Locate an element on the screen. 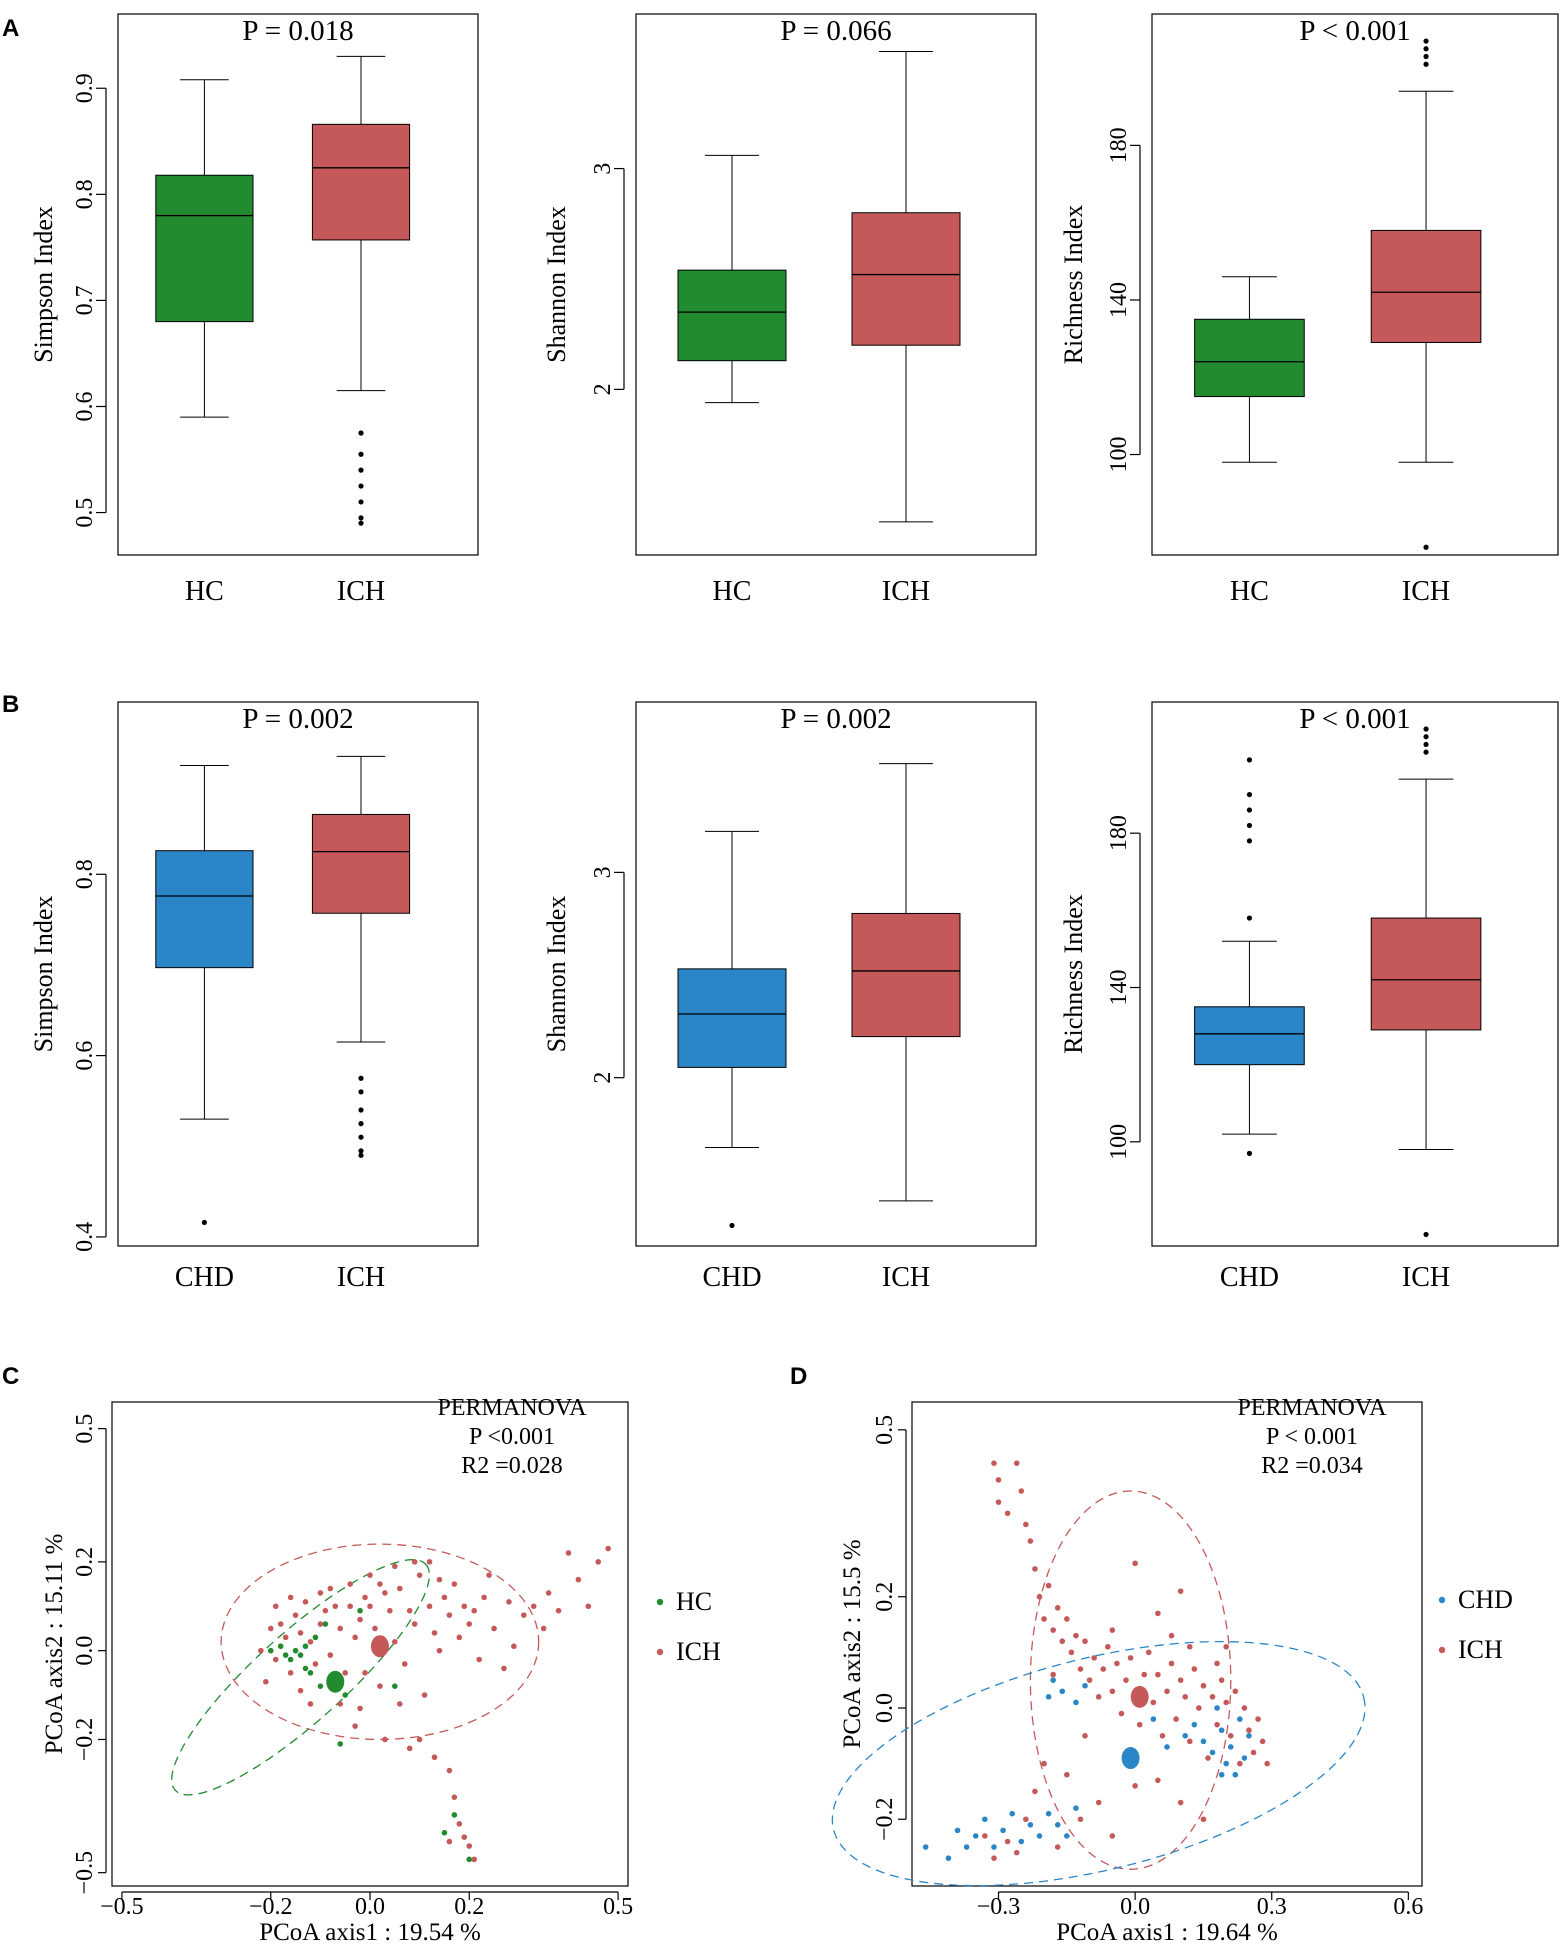  legend-item-chd: CHD is located at coordinates (1475, 1599).